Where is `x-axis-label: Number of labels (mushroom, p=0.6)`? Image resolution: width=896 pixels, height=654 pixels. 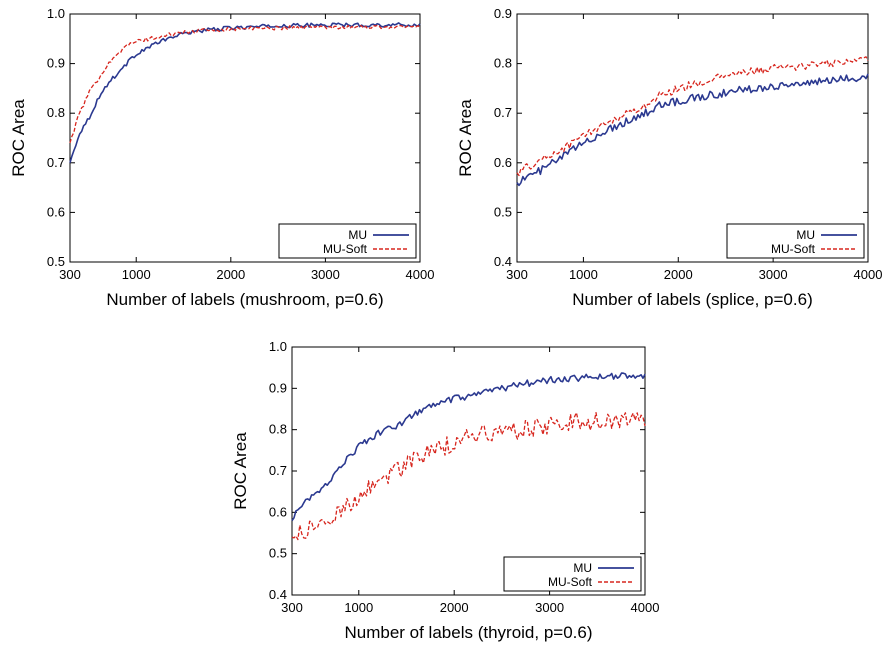 x-axis-label: Number of labels (mushroom, p=0.6) is located at coordinates (244, 299).